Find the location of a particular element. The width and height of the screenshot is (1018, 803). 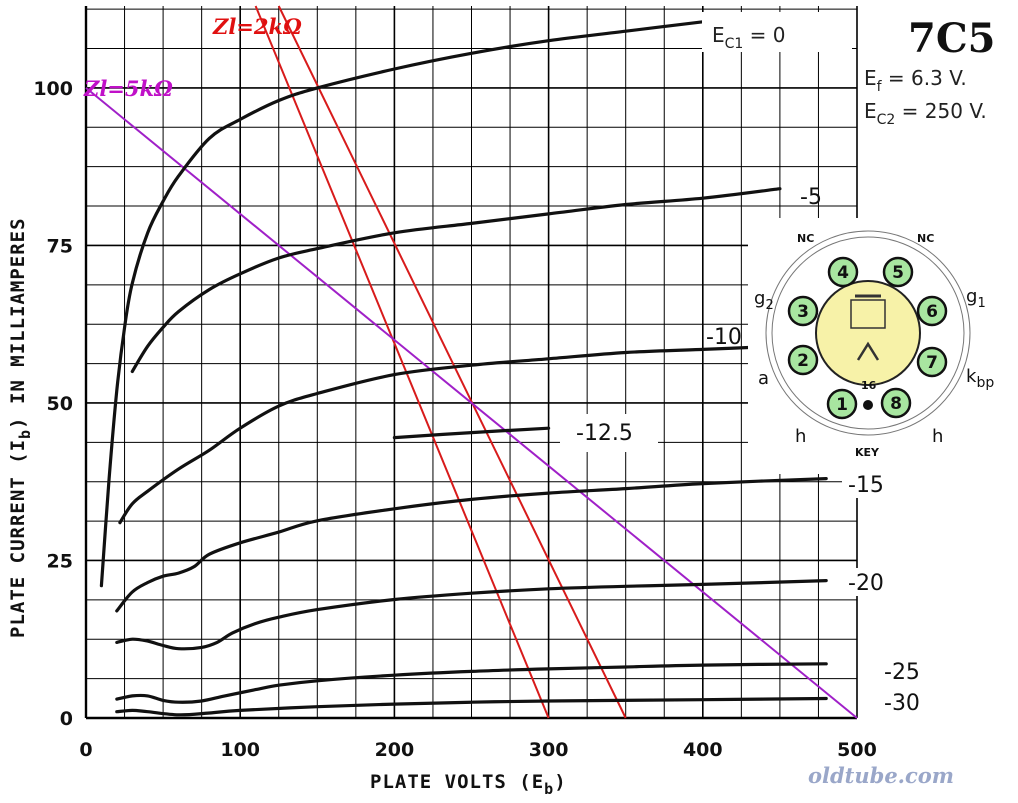

base-inner-ring is located at coordinates (868, 333).